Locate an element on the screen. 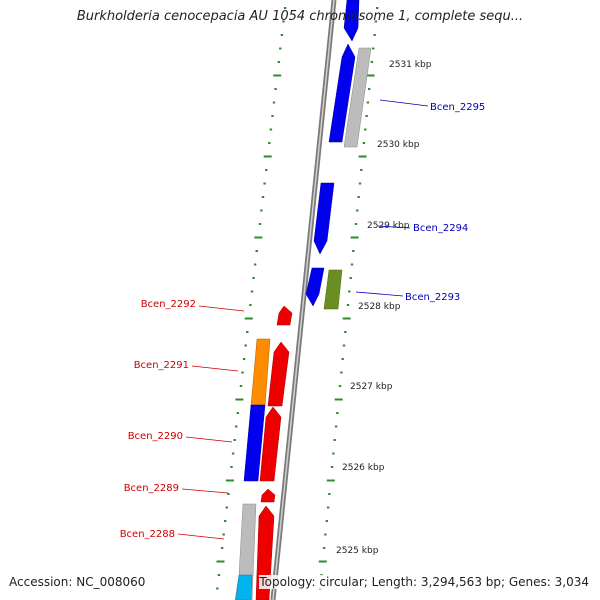  accession-text: Accession: NC_008060 is located at coordinates (77, 582).